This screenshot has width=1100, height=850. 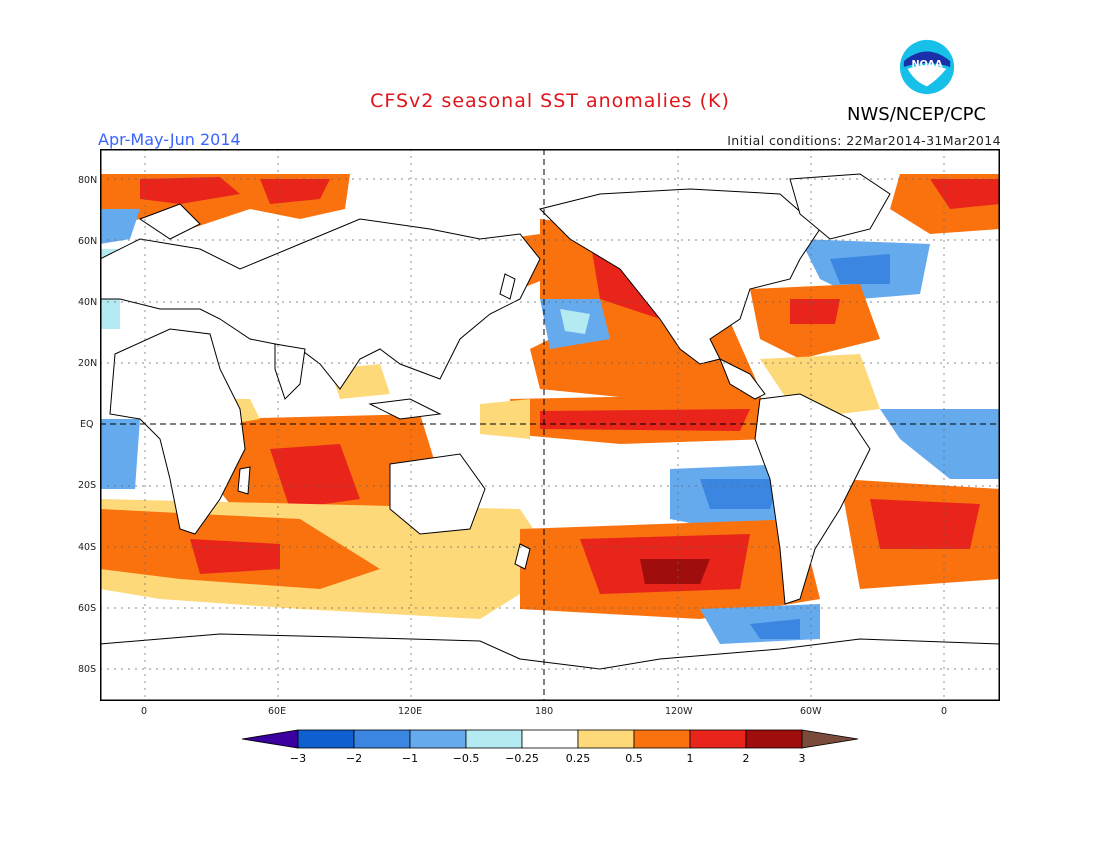 What do you see at coordinates (522, 758) in the screenshot?
I see `legend-level-label: −0.25` at bounding box center [522, 758].